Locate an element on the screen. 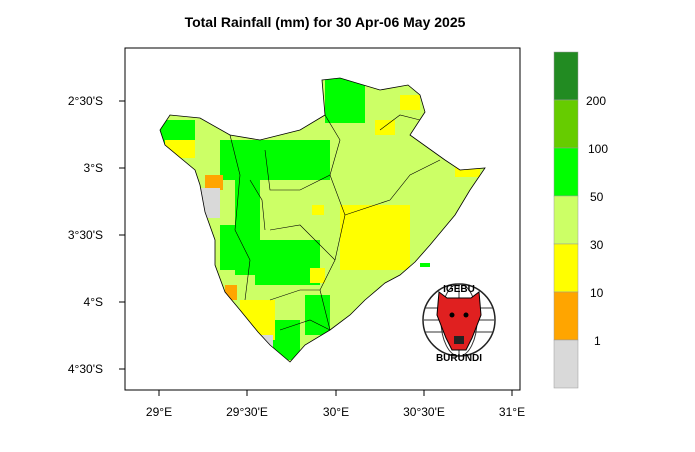 The height and width of the screenshot is (452, 695). legend-label: 1 is located at coordinates (597, 341).